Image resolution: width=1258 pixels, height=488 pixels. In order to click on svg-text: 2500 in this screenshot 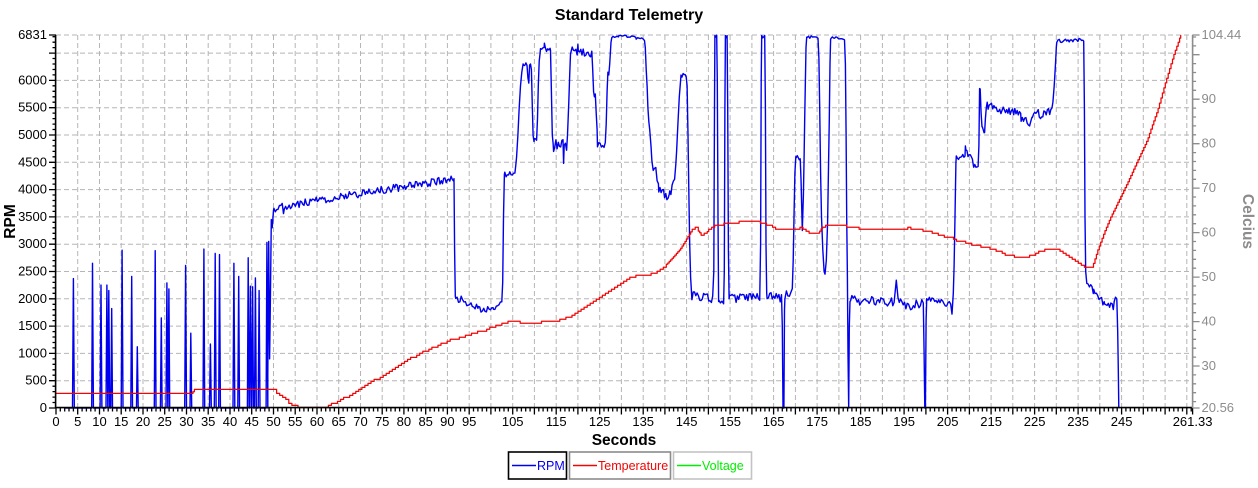, I will do `click(32, 271)`.